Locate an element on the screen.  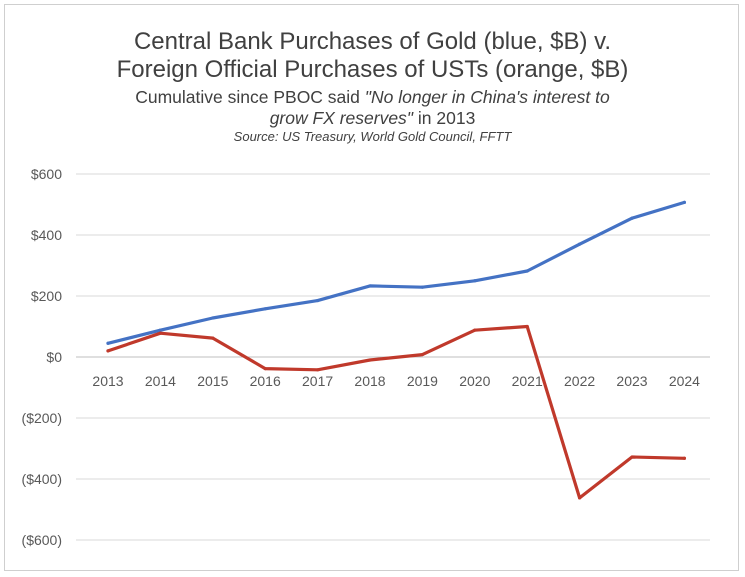
y-tick-label: $600 is located at coordinates (46, 174).